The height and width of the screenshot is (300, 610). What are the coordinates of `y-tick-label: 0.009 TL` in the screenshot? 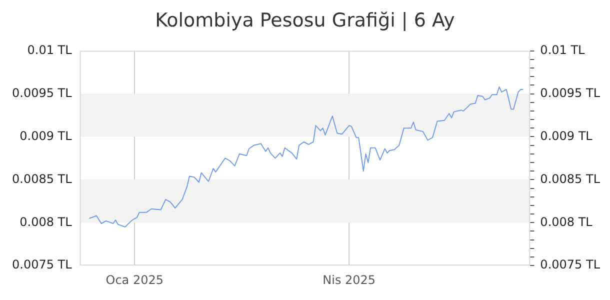 It's located at (566, 135).